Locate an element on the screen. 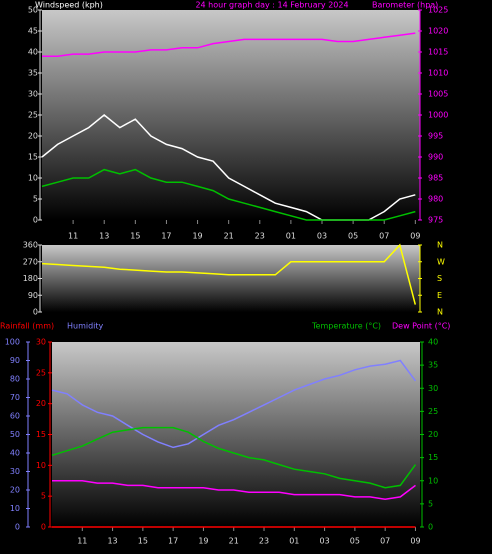 This screenshot has height=554, width=492. tick-label: 1005 is located at coordinates (438, 94).